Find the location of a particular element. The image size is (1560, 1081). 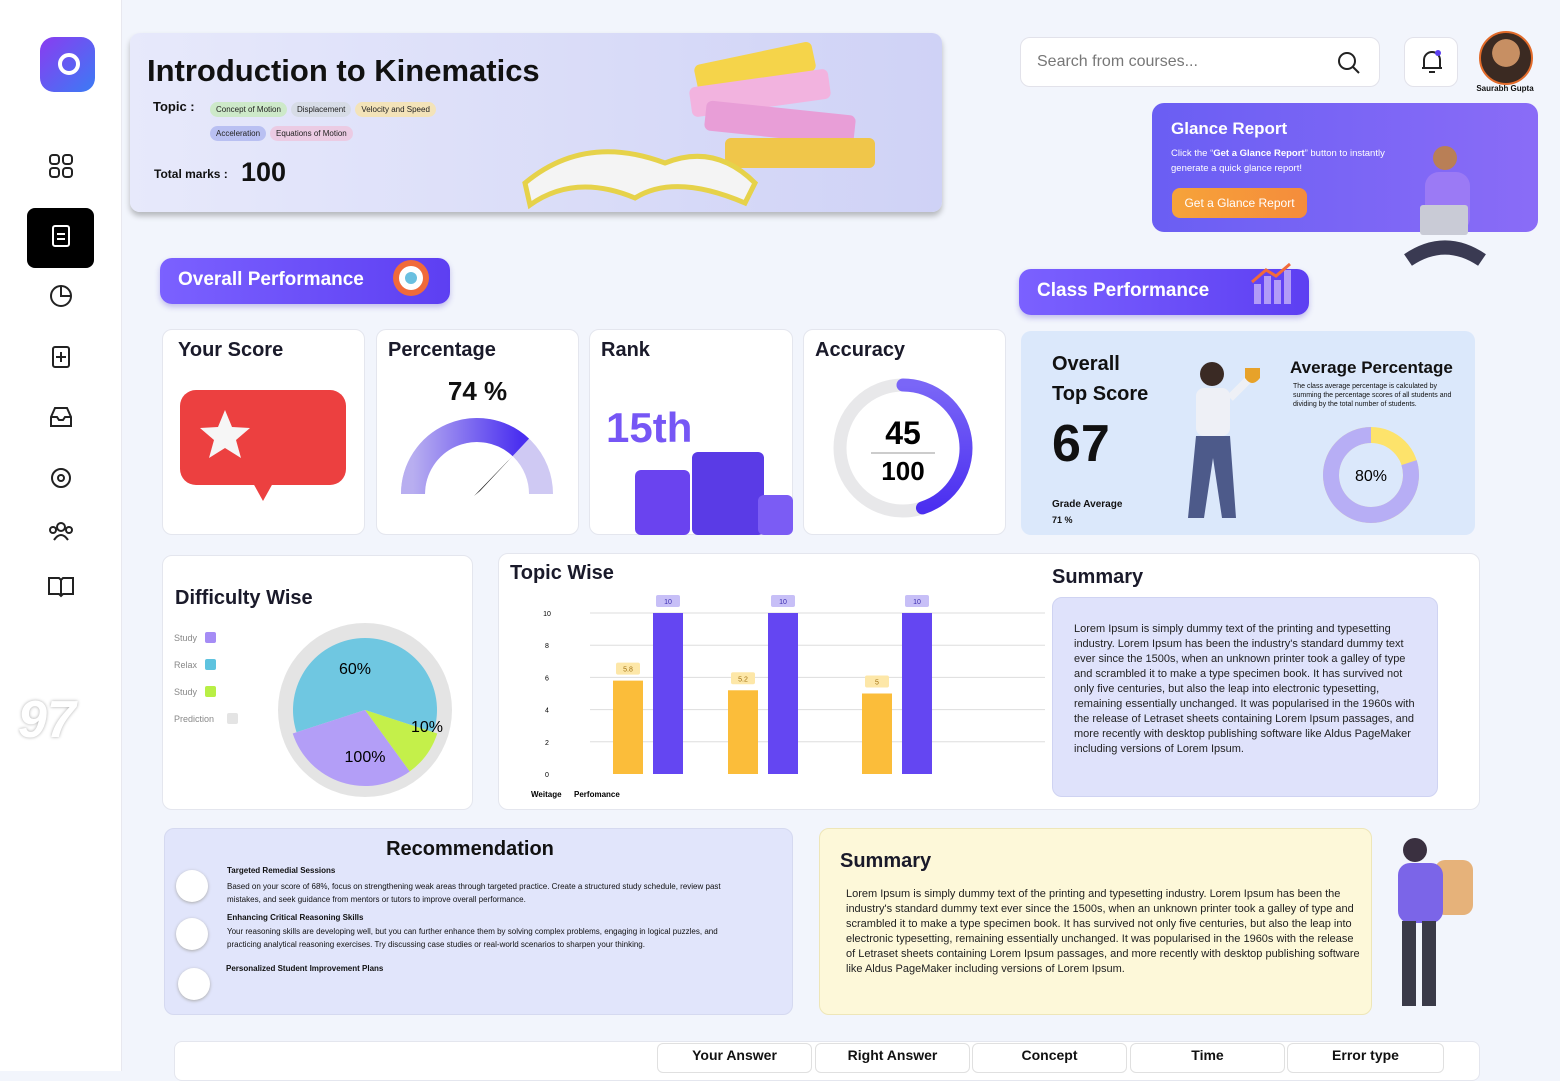

watermark: 97 is located at coordinates (47, 720).